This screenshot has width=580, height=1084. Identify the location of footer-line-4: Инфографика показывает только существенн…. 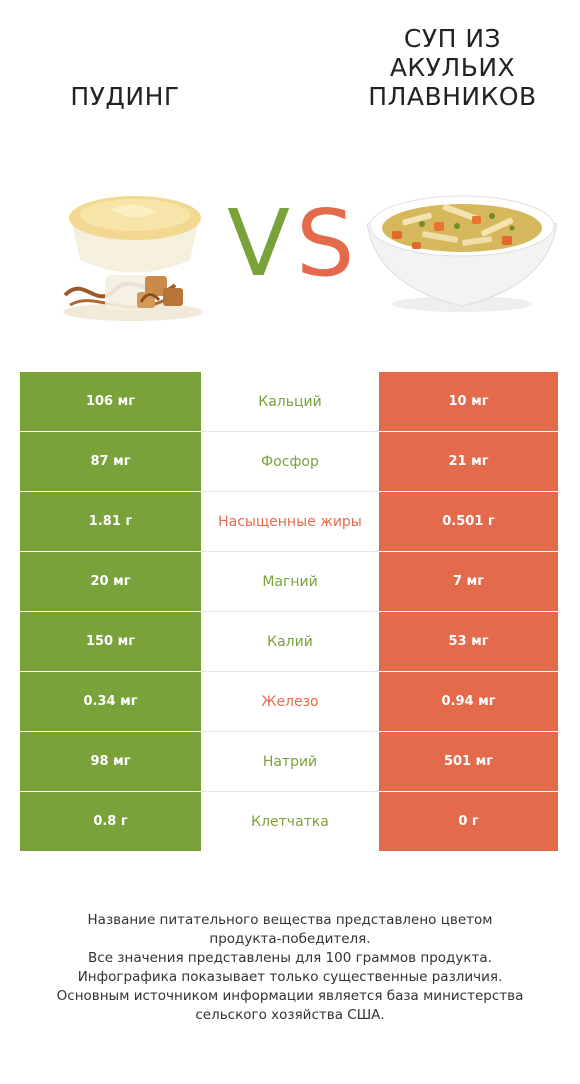
(290, 977).